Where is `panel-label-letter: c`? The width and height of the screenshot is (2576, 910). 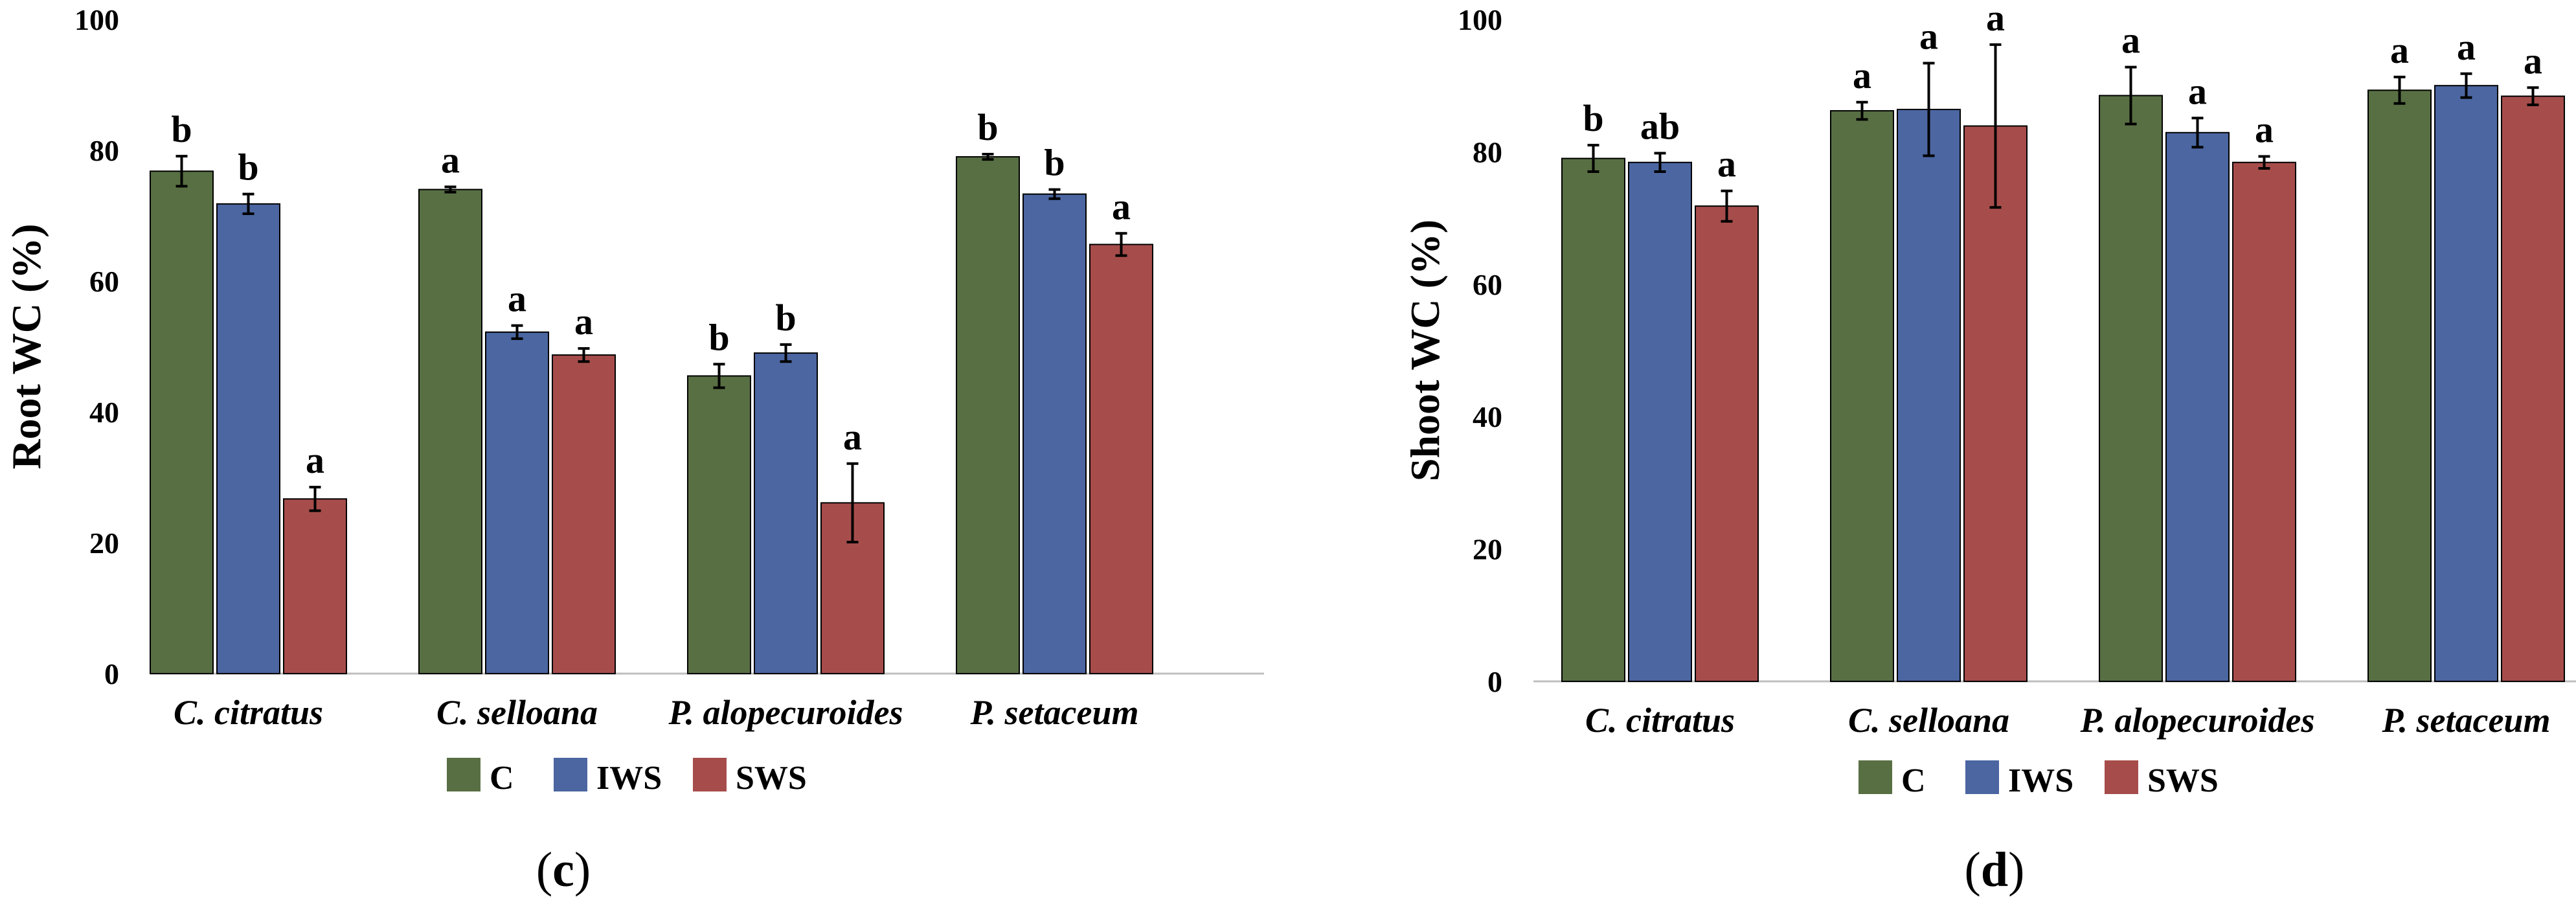 panel-label-letter: c is located at coordinates (563, 870).